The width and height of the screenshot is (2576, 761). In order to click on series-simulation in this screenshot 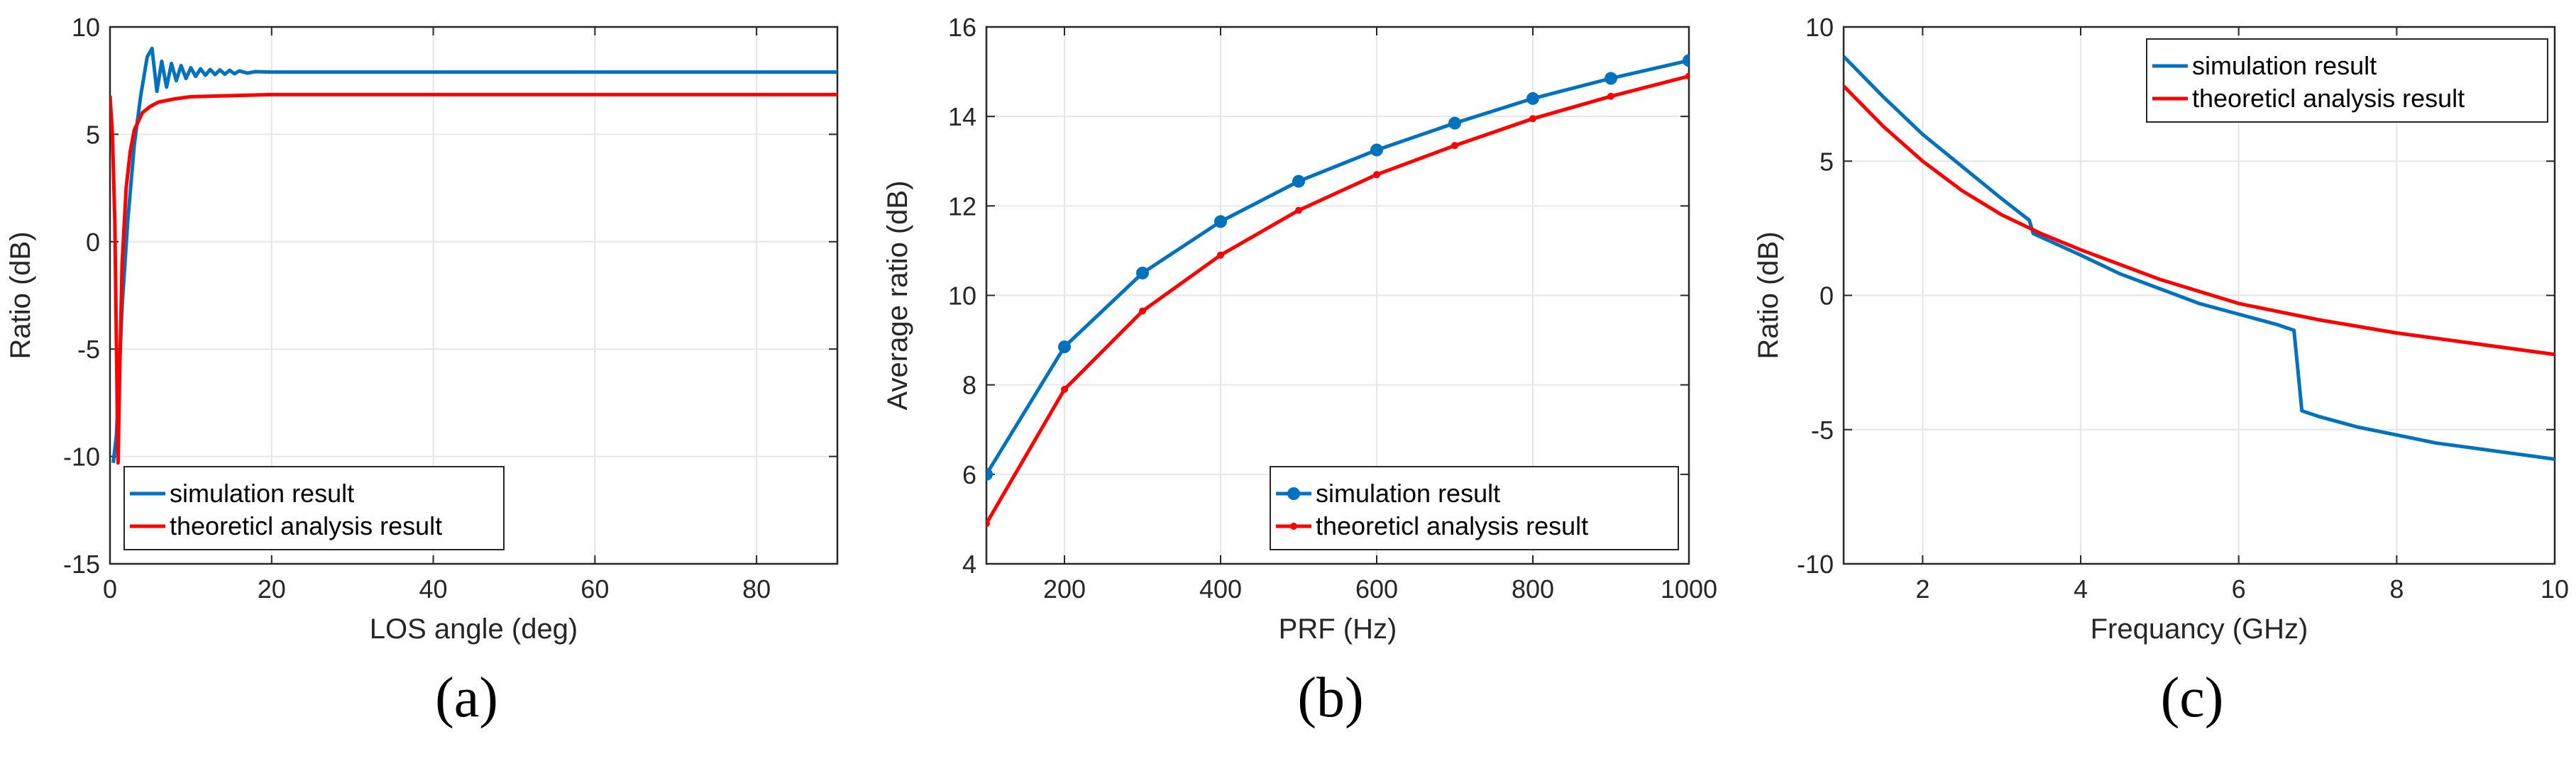, I will do `click(2199, 258)`.